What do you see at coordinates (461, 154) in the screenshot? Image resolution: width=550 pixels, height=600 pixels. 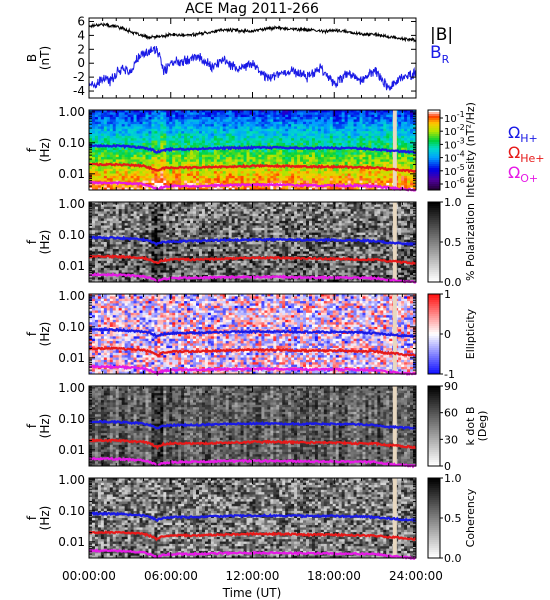 I see `colorbar-tick-exponent: -4` at bounding box center [461, 154].